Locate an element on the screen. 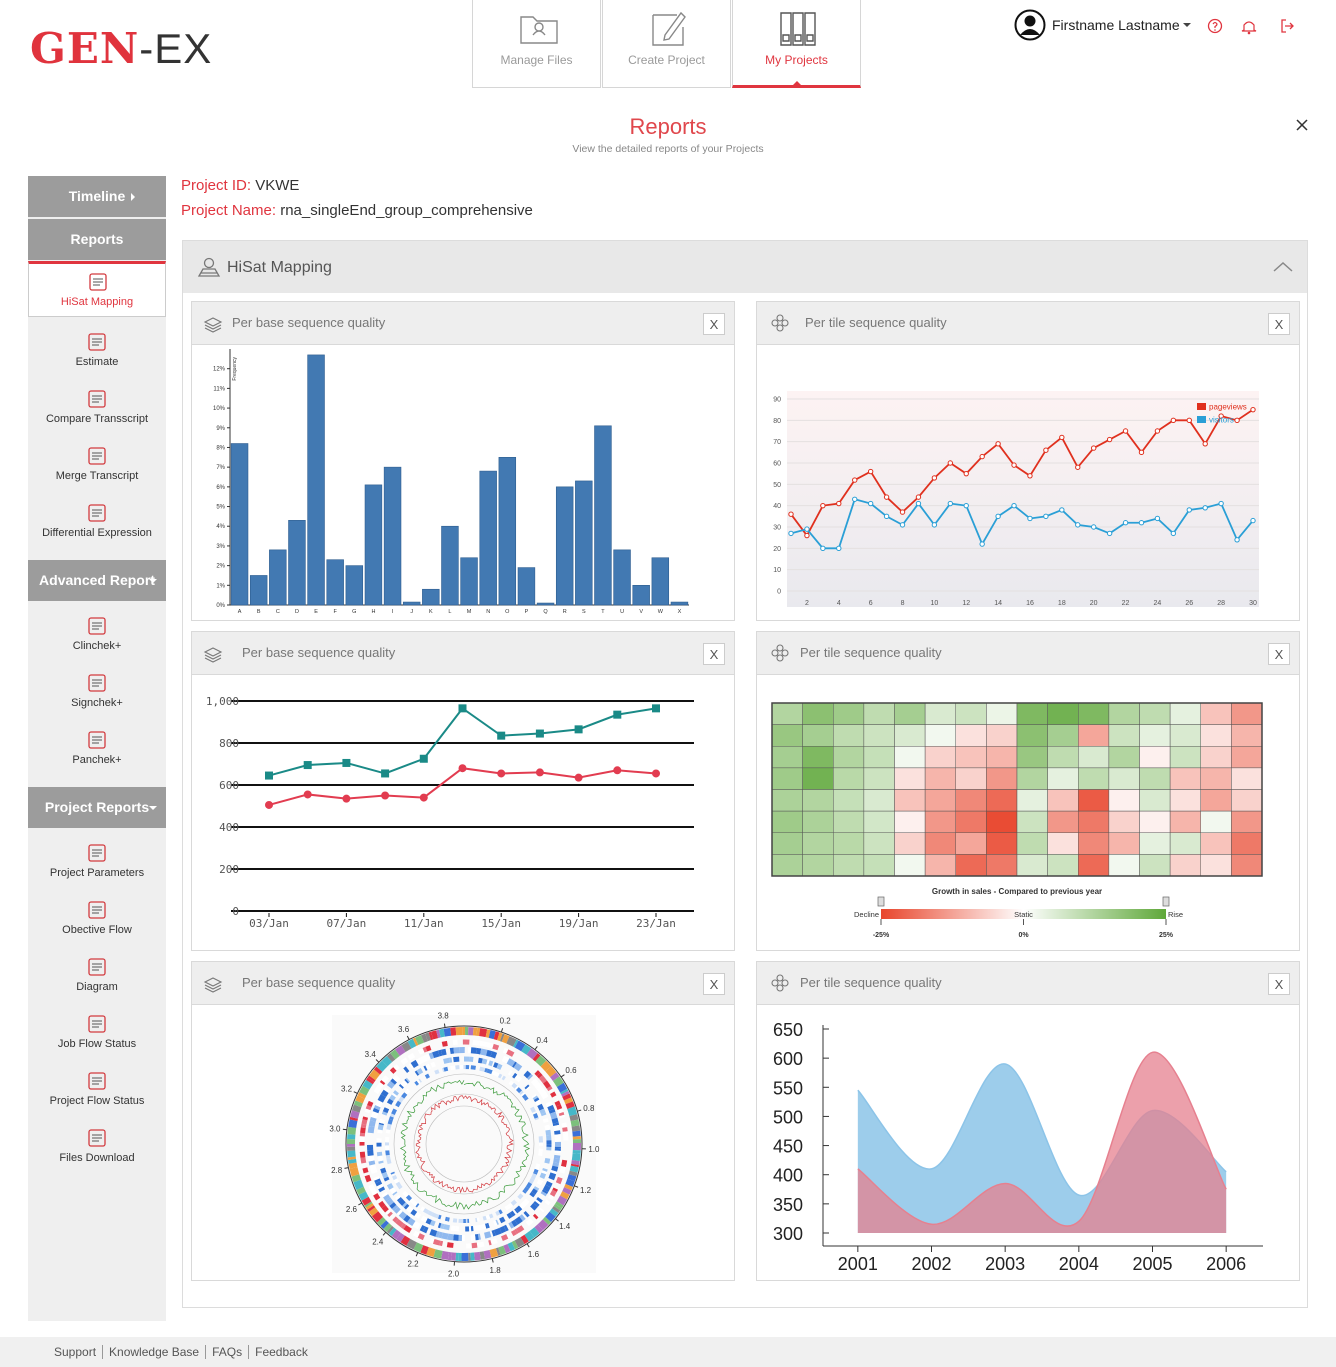 The image size is (1336, 1367). x-tick-label: 07/Jan is located at coordinates (347, 923).